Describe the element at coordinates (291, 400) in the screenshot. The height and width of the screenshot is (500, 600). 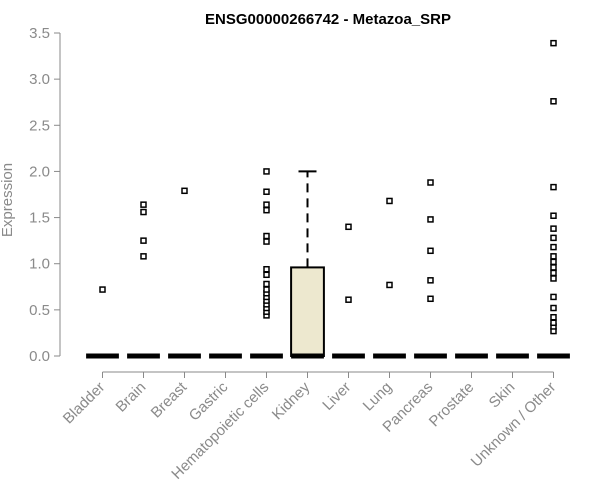
I see `x-category-label: Kidney` at that location.